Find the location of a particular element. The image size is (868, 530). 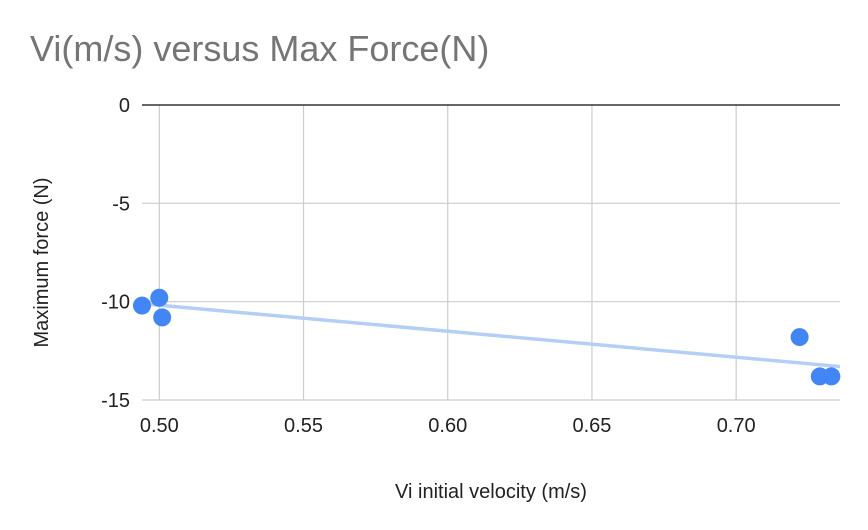

trendline is located at coordinates (491, 335).